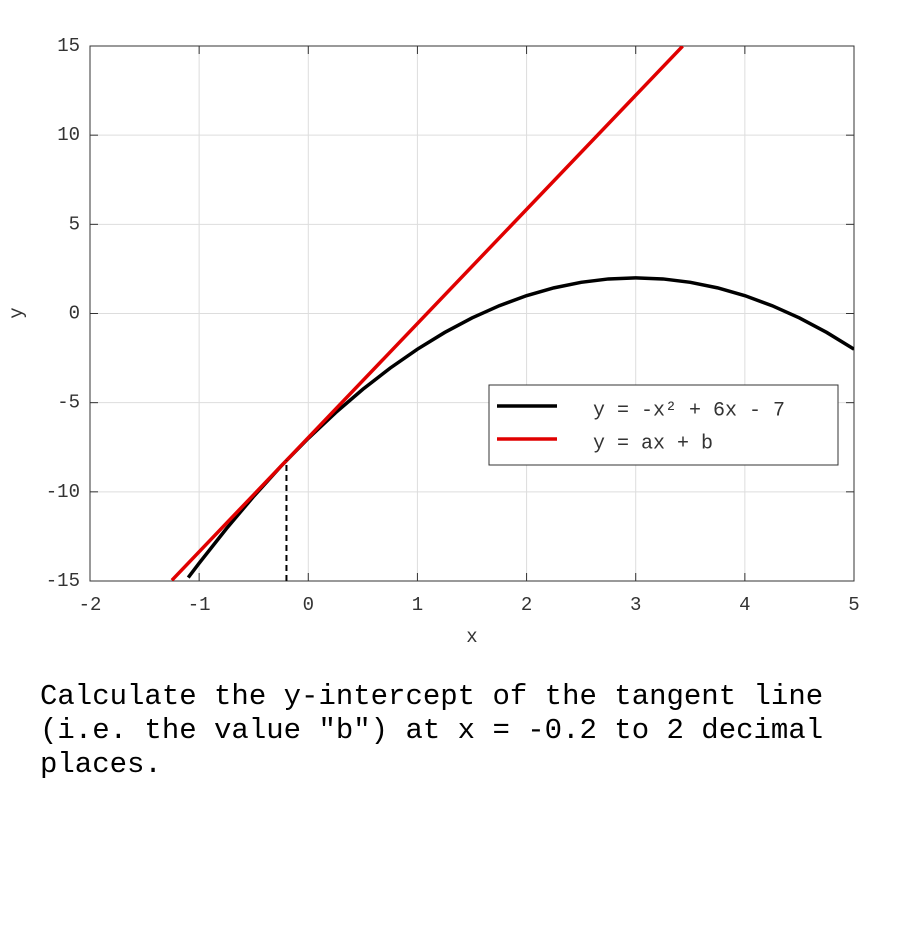 This screenshot has height=930, width=900. I want to click on legend-label: y = -x² + 6x - 7, so click(689, 410).